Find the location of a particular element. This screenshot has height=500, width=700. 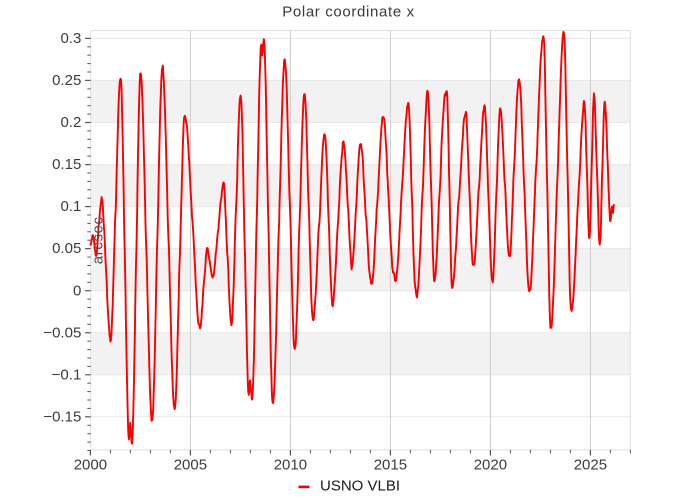

svg-text: −0.05 is located at coordinates (62, 332).